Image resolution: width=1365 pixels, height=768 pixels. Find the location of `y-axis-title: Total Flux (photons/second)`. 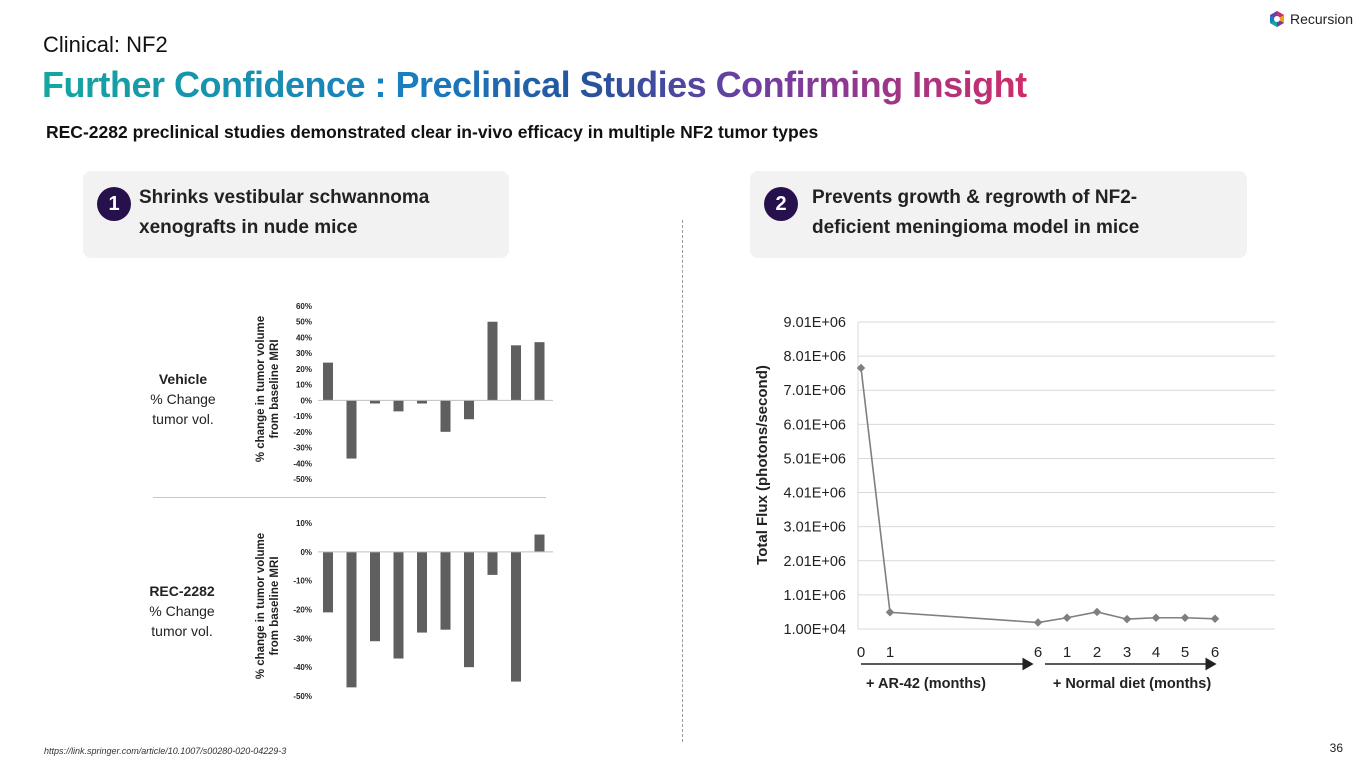

y-axis-title: Total Flux (photons/second) is located at coordinates (762, 465).